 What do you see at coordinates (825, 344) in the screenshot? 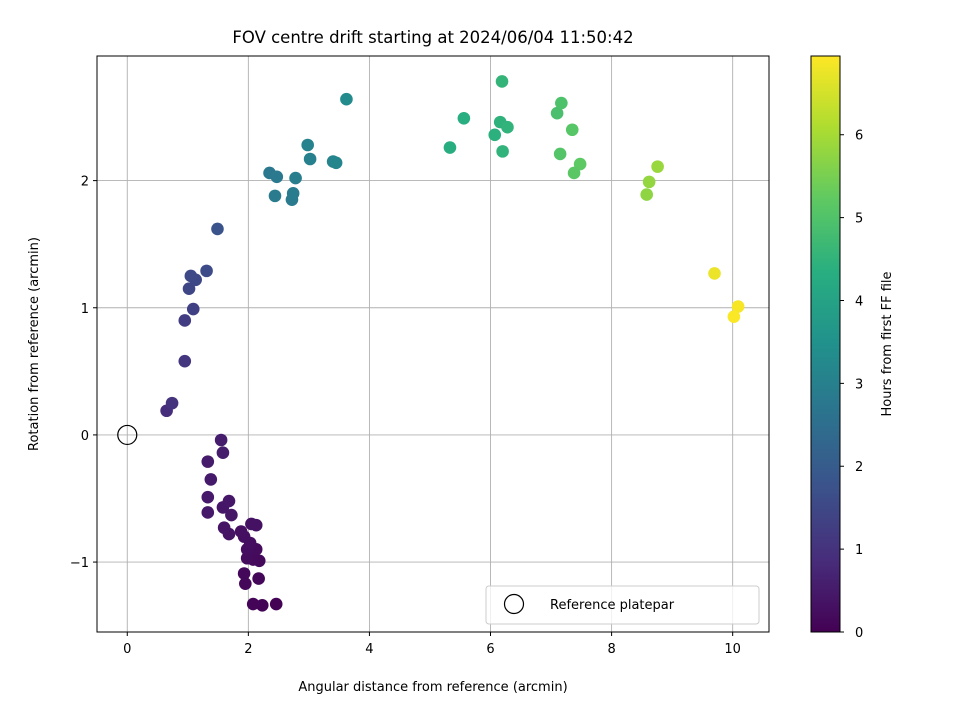
I see `colorbar-gradient` at bounding box center [825, 344].